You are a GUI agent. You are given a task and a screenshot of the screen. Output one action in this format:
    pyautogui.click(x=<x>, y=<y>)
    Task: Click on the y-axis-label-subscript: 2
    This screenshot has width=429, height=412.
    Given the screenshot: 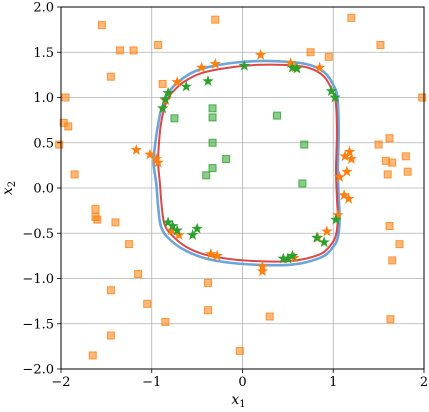 What is the action you would take?
    pyautogui.click(x=12, y=184)
    